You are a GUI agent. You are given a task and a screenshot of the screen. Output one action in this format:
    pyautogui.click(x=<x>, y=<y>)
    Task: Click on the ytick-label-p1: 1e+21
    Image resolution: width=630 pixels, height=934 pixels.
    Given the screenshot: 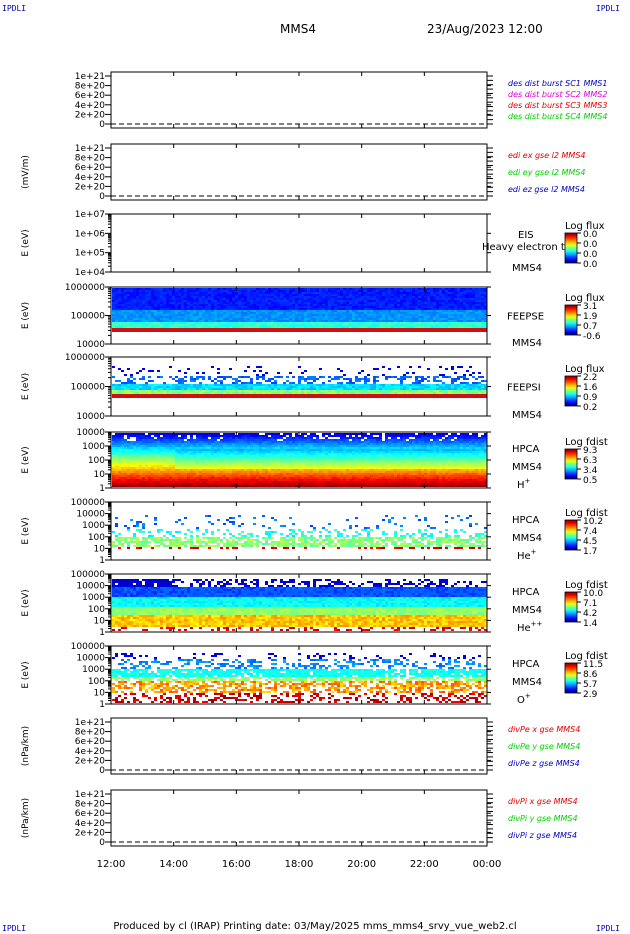 What is the action you would take?
    pyautogui.click(x=90, y=77)
    